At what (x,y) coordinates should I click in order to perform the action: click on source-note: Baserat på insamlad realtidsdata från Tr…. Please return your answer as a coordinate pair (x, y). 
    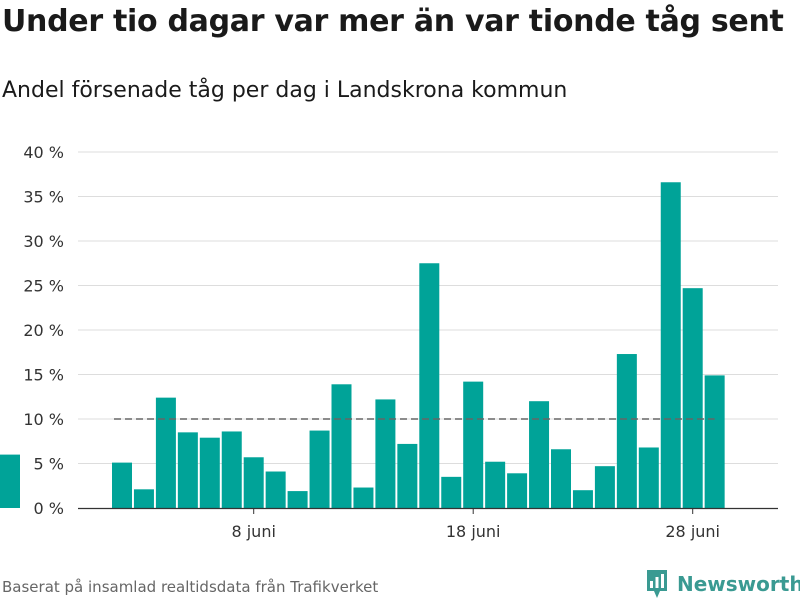
    Looking at the image, I should click on (190, 587).